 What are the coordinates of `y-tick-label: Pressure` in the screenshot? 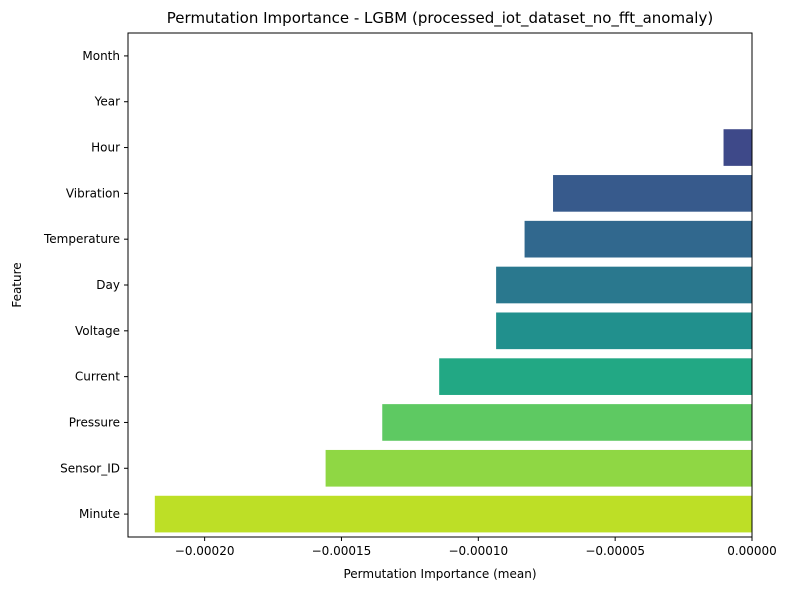 It's located at (94, 422).